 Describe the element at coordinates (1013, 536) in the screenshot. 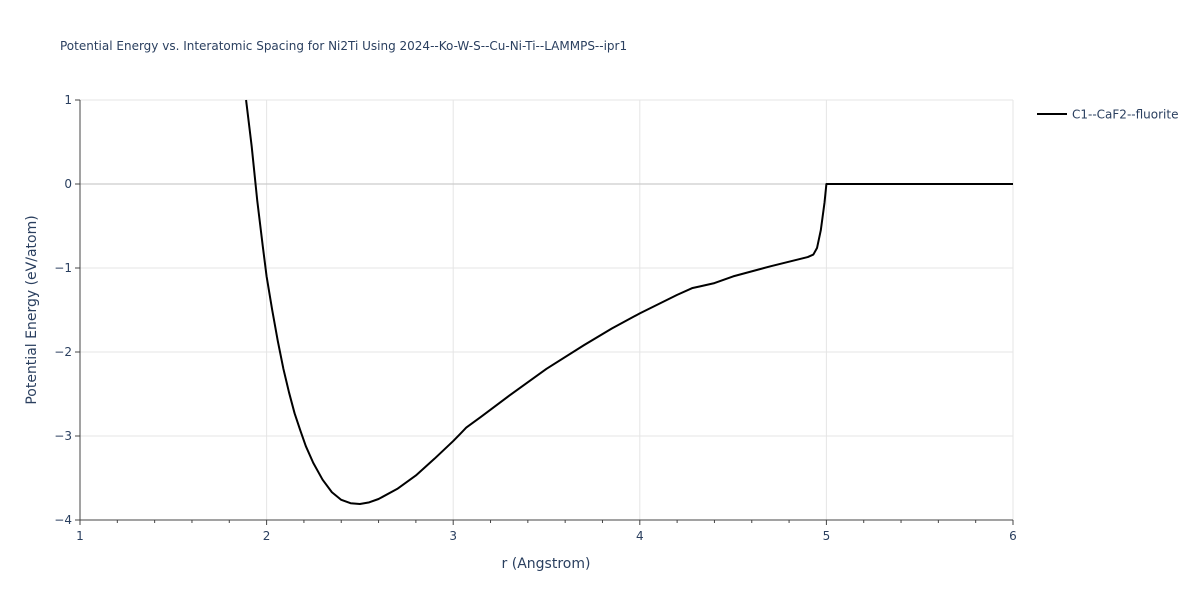

I see `x-tick-label: 6` at that location.